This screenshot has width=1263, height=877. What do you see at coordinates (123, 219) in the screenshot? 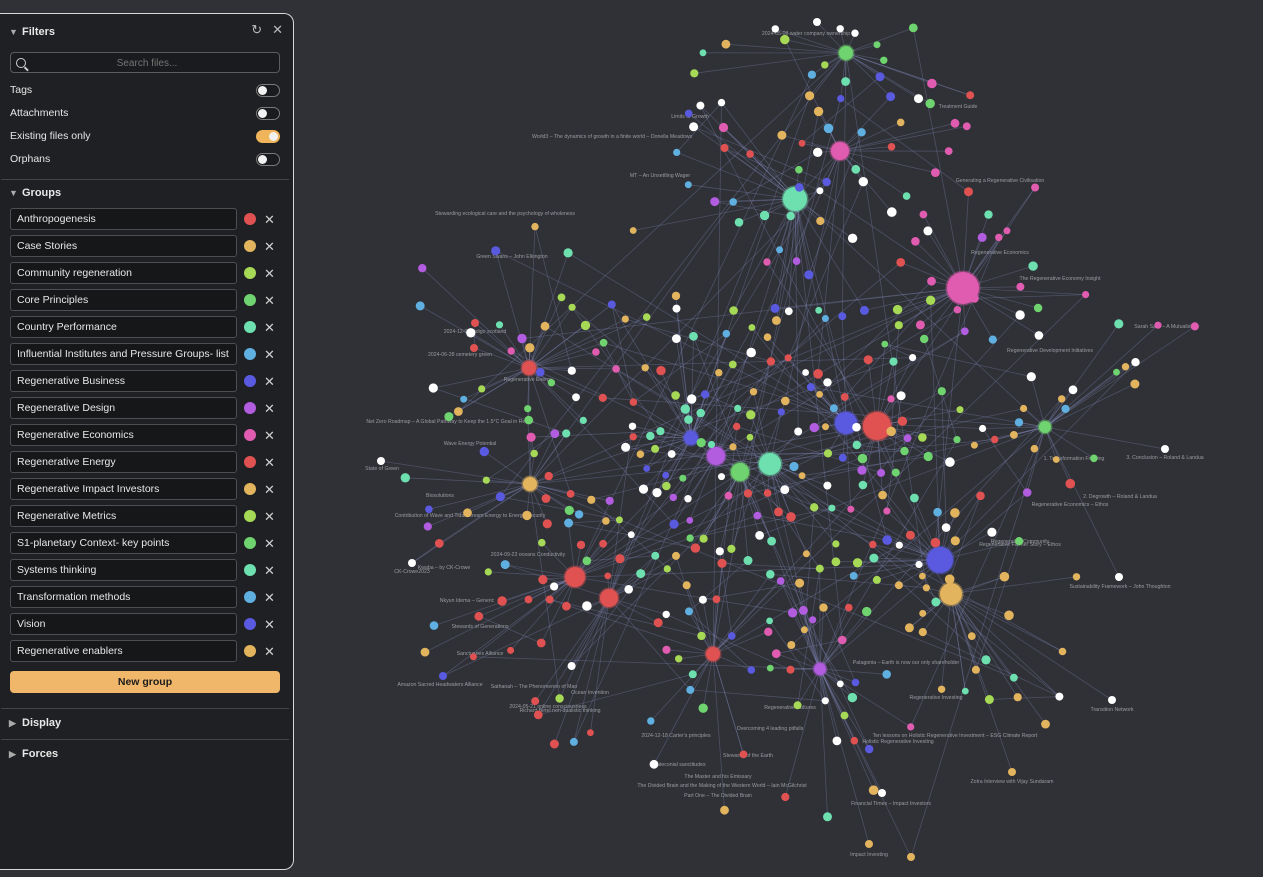
I see `group-query-input: Anthropogenesis` at bounding box center [123, 219].